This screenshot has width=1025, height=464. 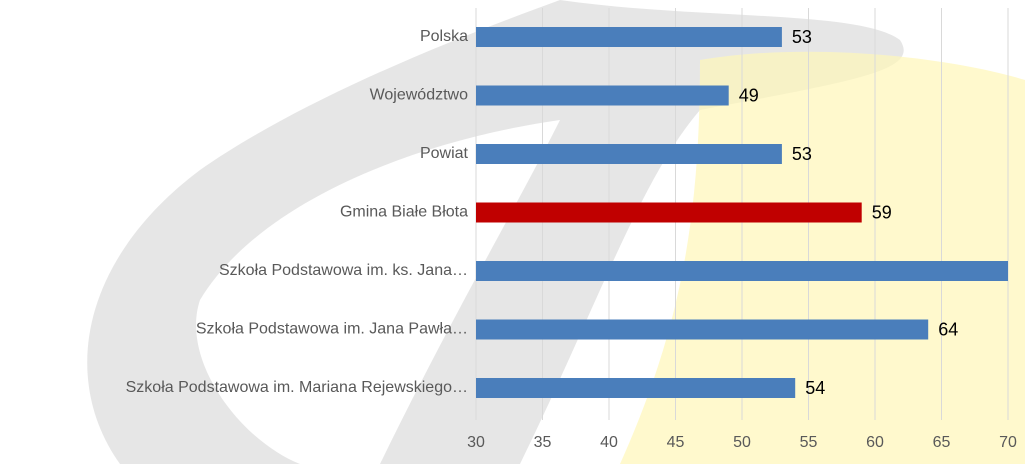 What do you see at coordinates (1008, 442) in the screenshot?
I see `x-tick-label: 70` at bounding box center [1008, 442].